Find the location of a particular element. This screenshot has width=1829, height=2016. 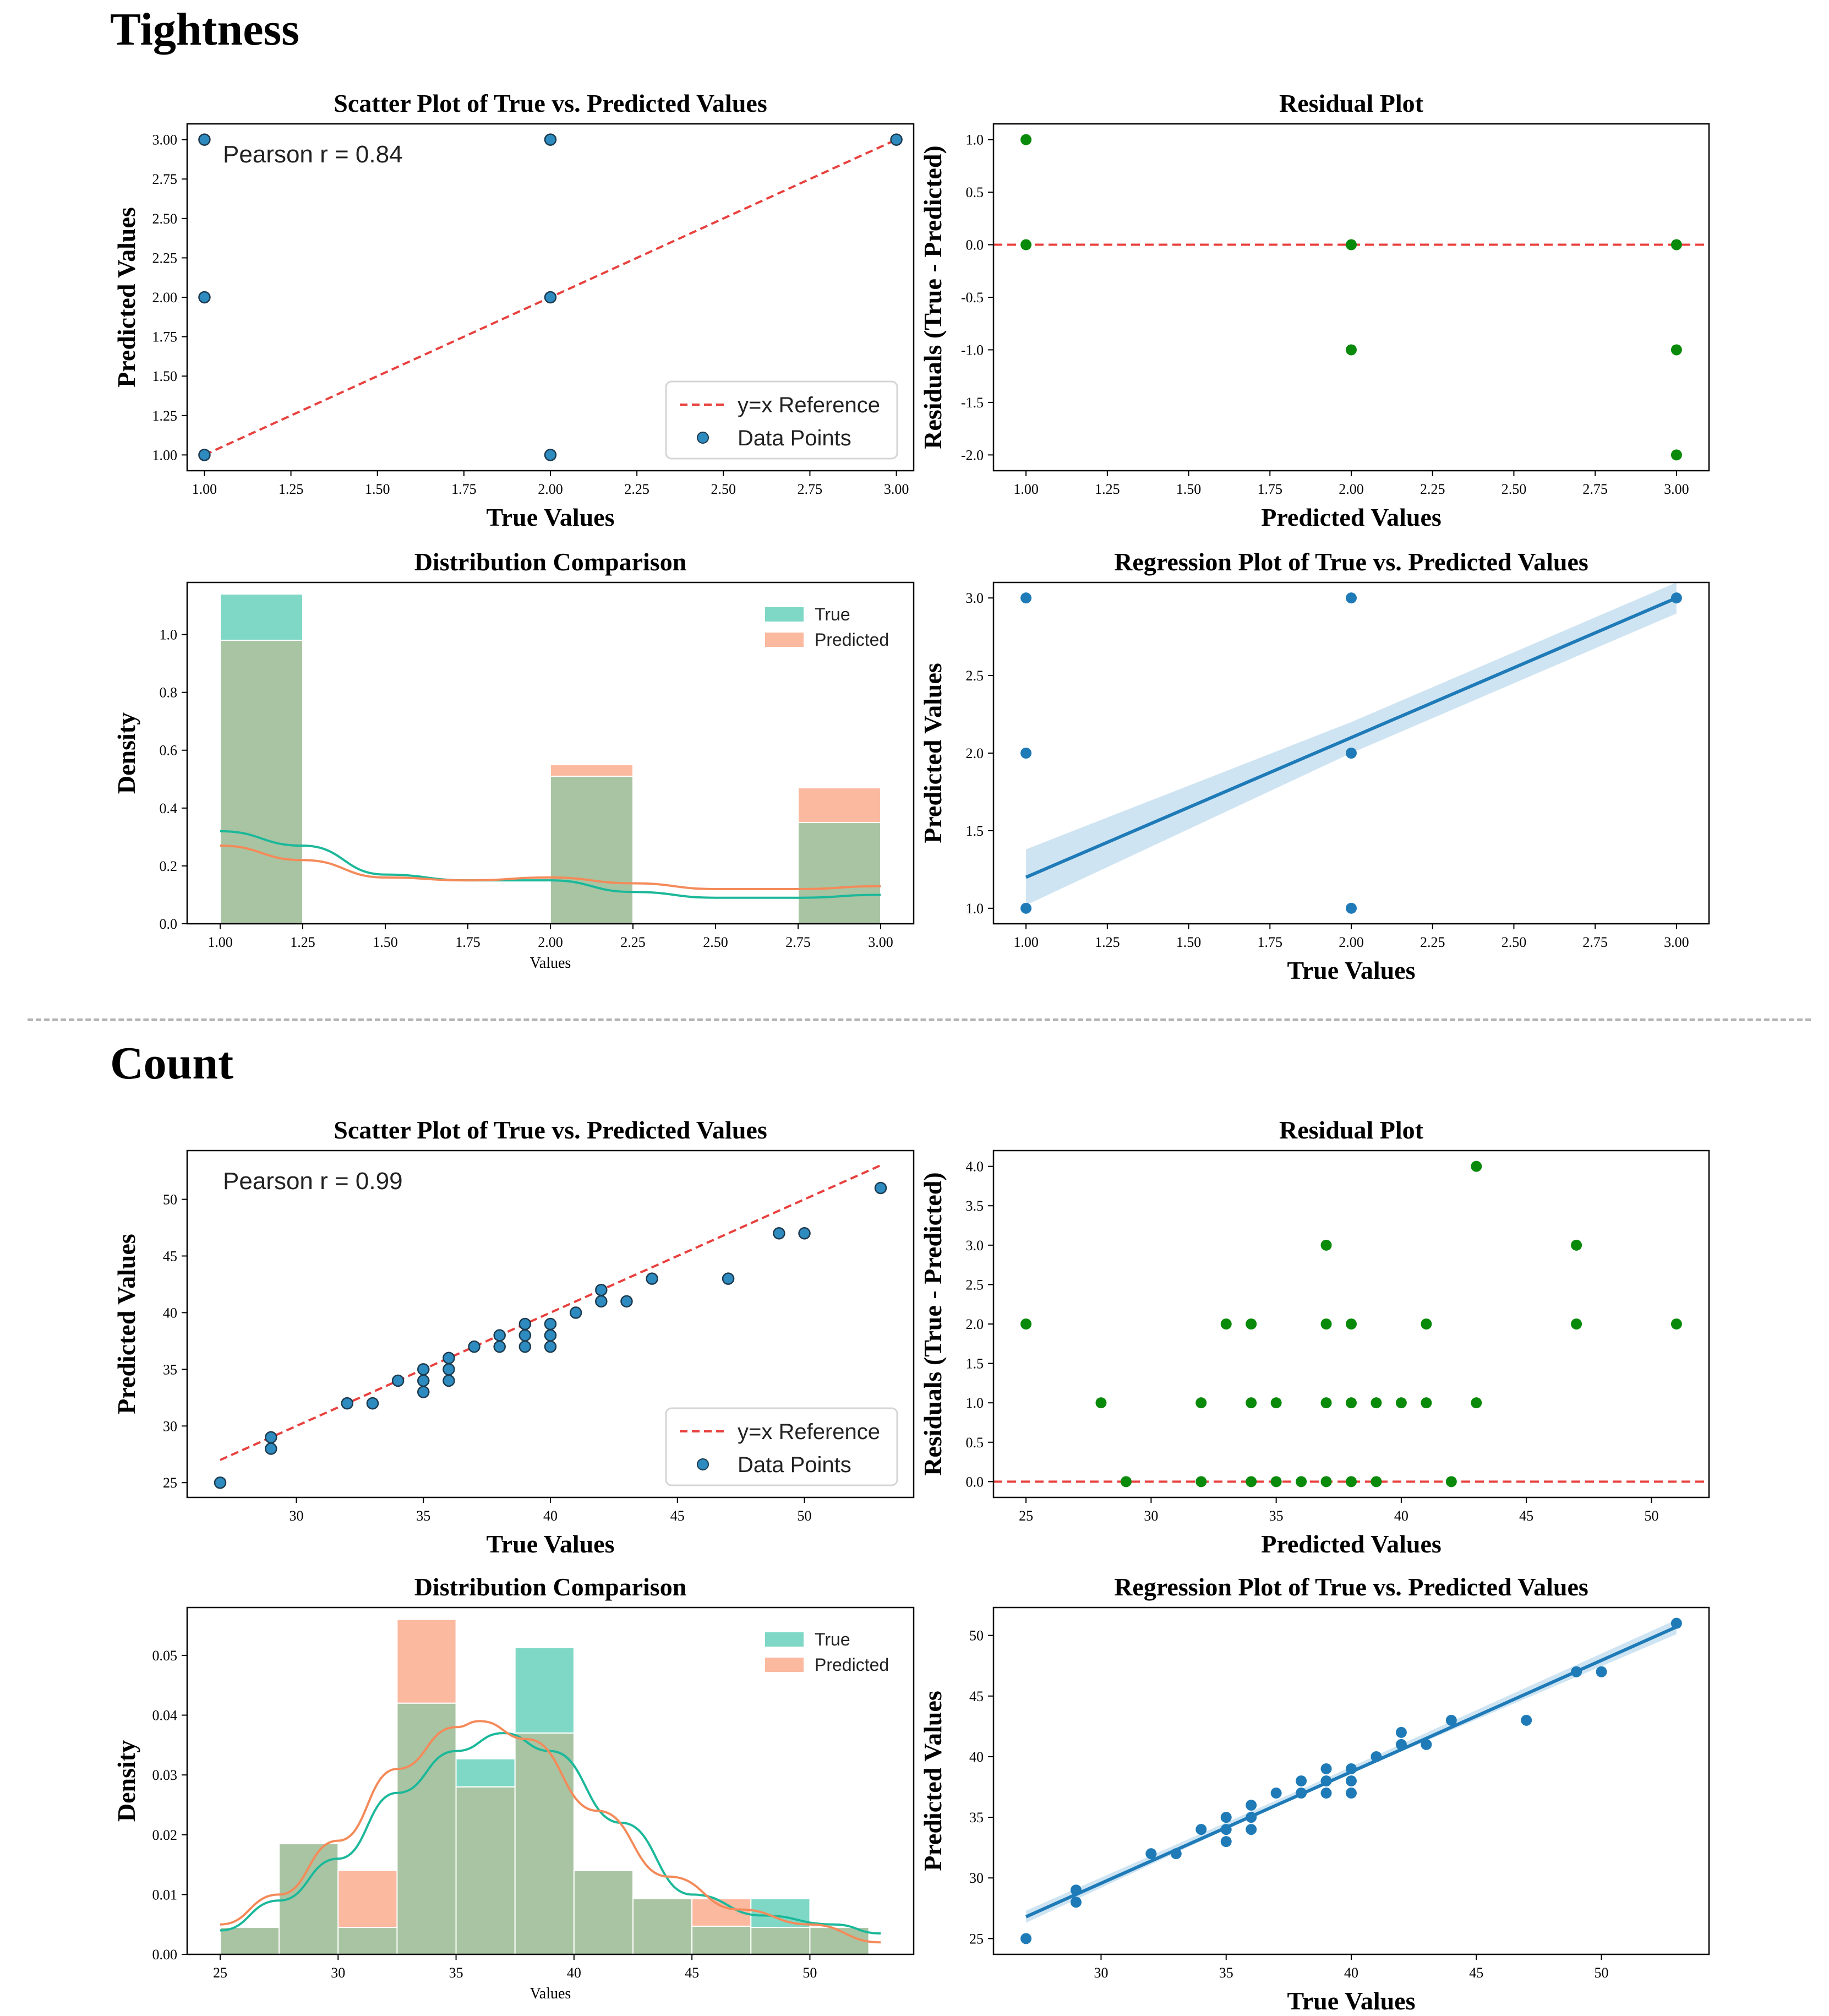

legend-label-predicted: Predicted is located at coordinates (852, 640).